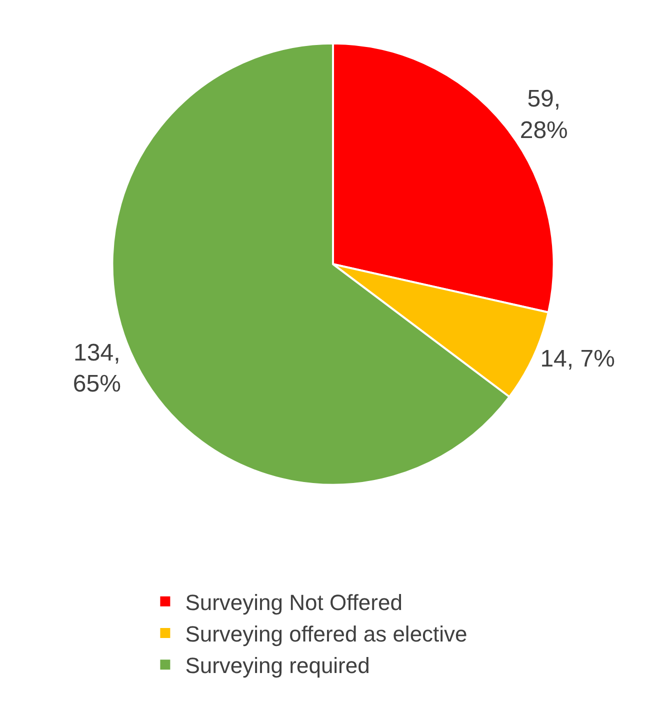 This screenshot has width=666, height=719. What do you see at coordinates (277, 665) in the screenshot?
I see `legend-label: Surveying required` at bounding box center [277, 665].